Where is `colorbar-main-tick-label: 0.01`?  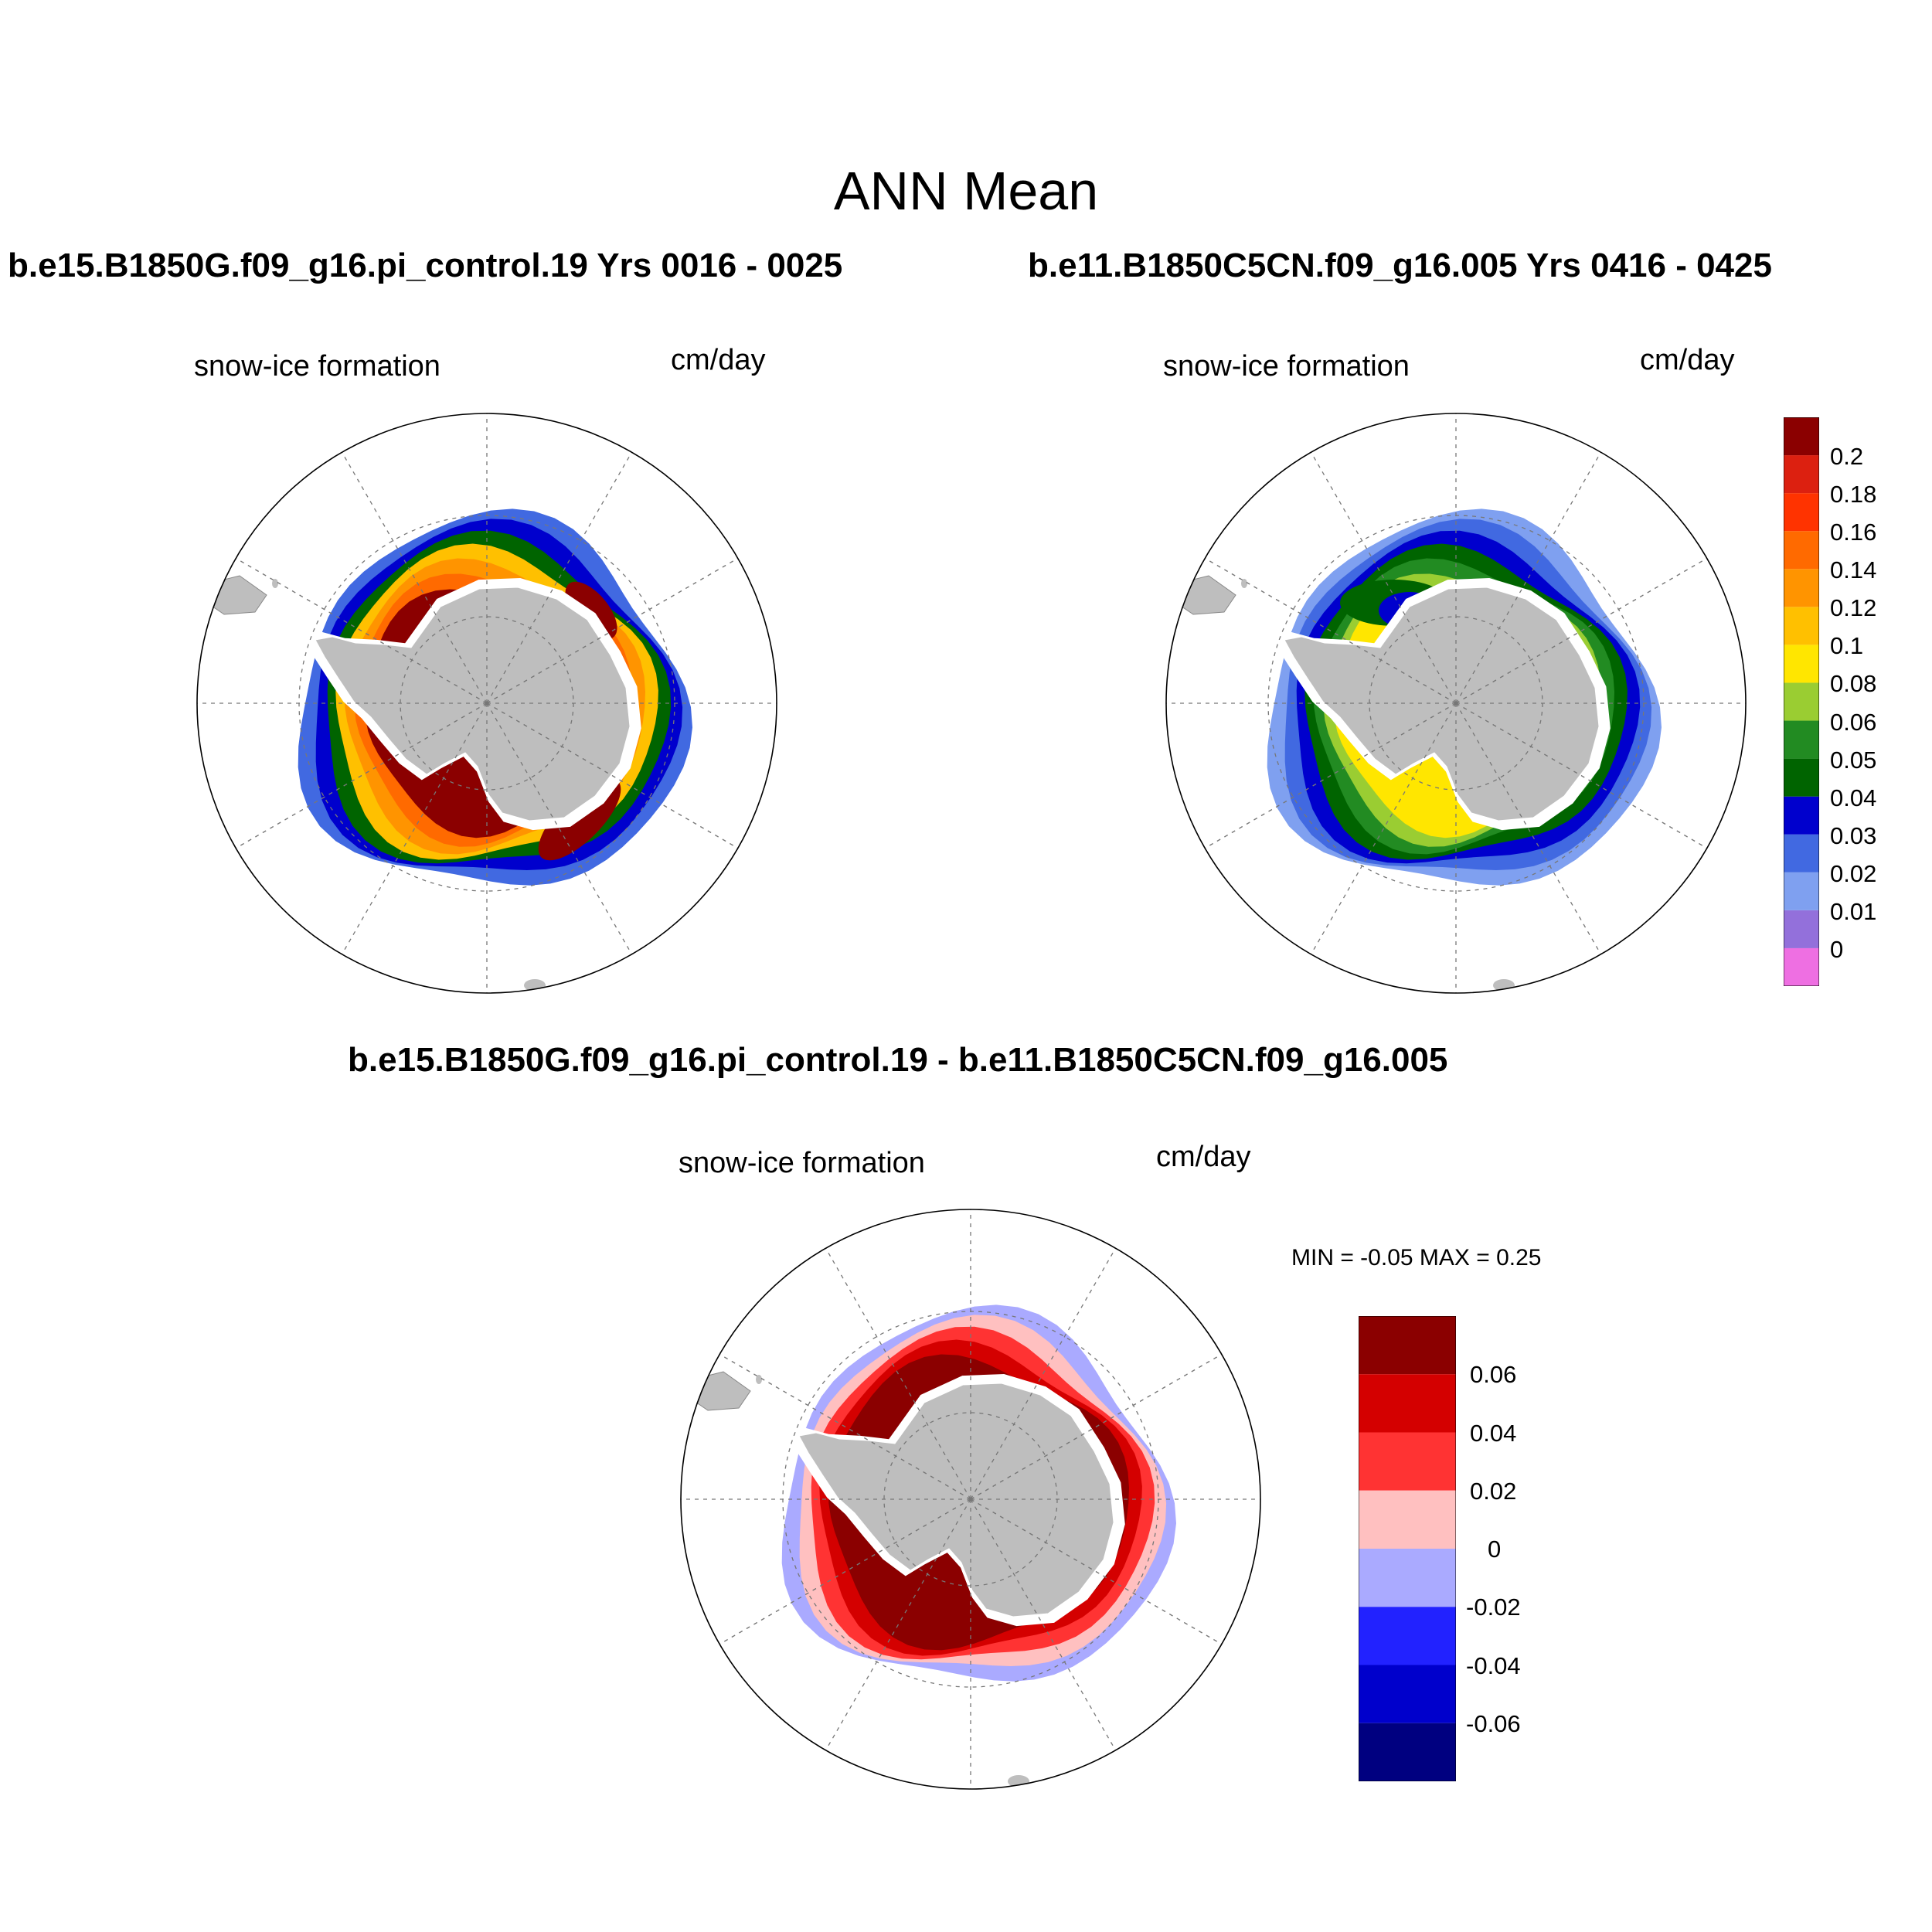
colorbar-main-tick-label: 0.01 is located at coordinates (1854, 911).